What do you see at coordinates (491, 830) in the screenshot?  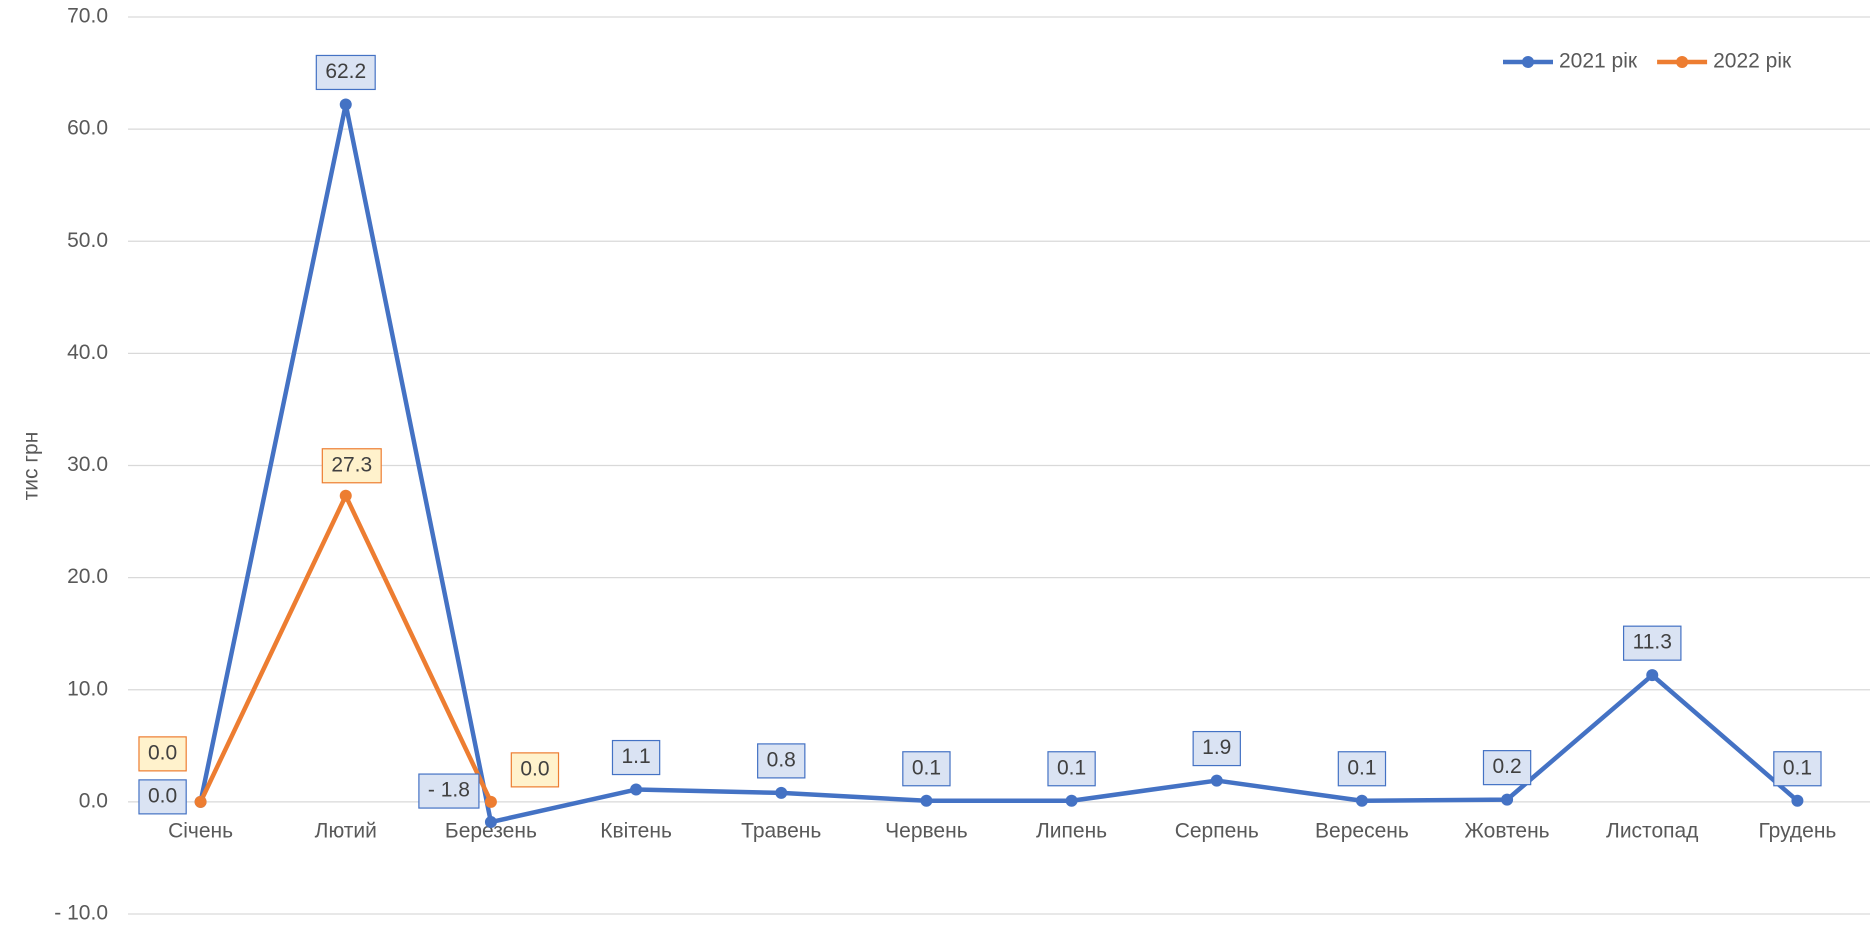 I see `x-tick-label: Березень` at bounding box center [491, 830].